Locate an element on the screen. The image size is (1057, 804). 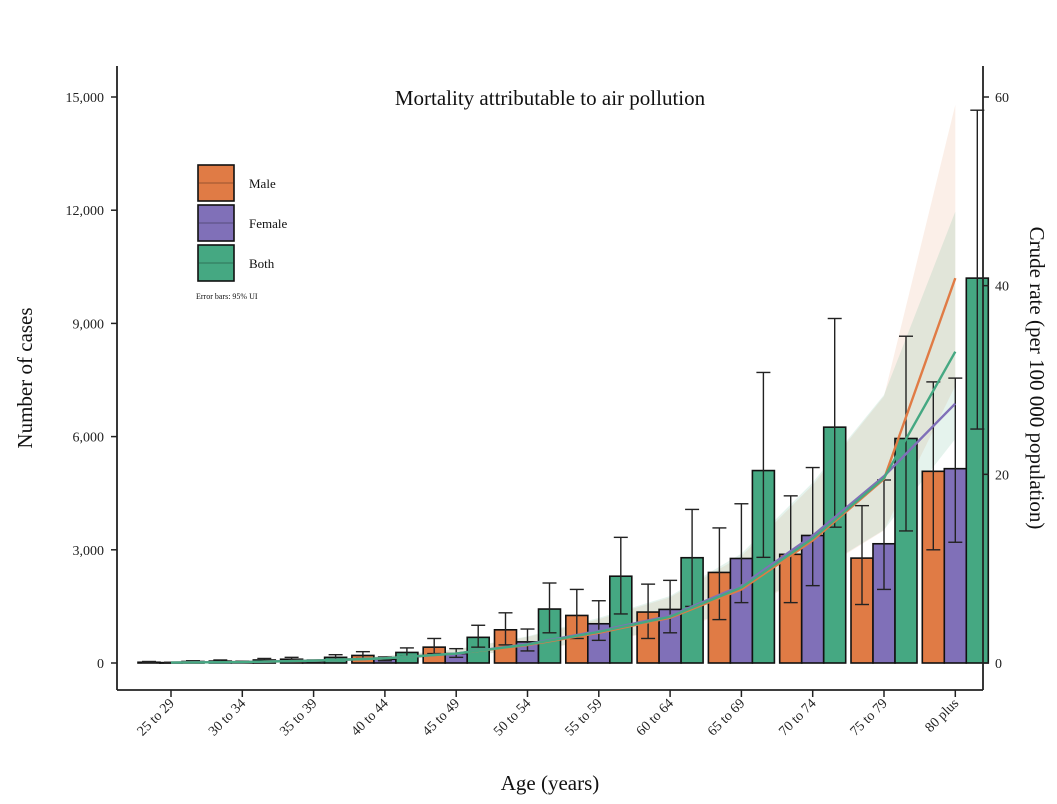
y2-tick-label: 20 is located at coordinates (1002, 475).